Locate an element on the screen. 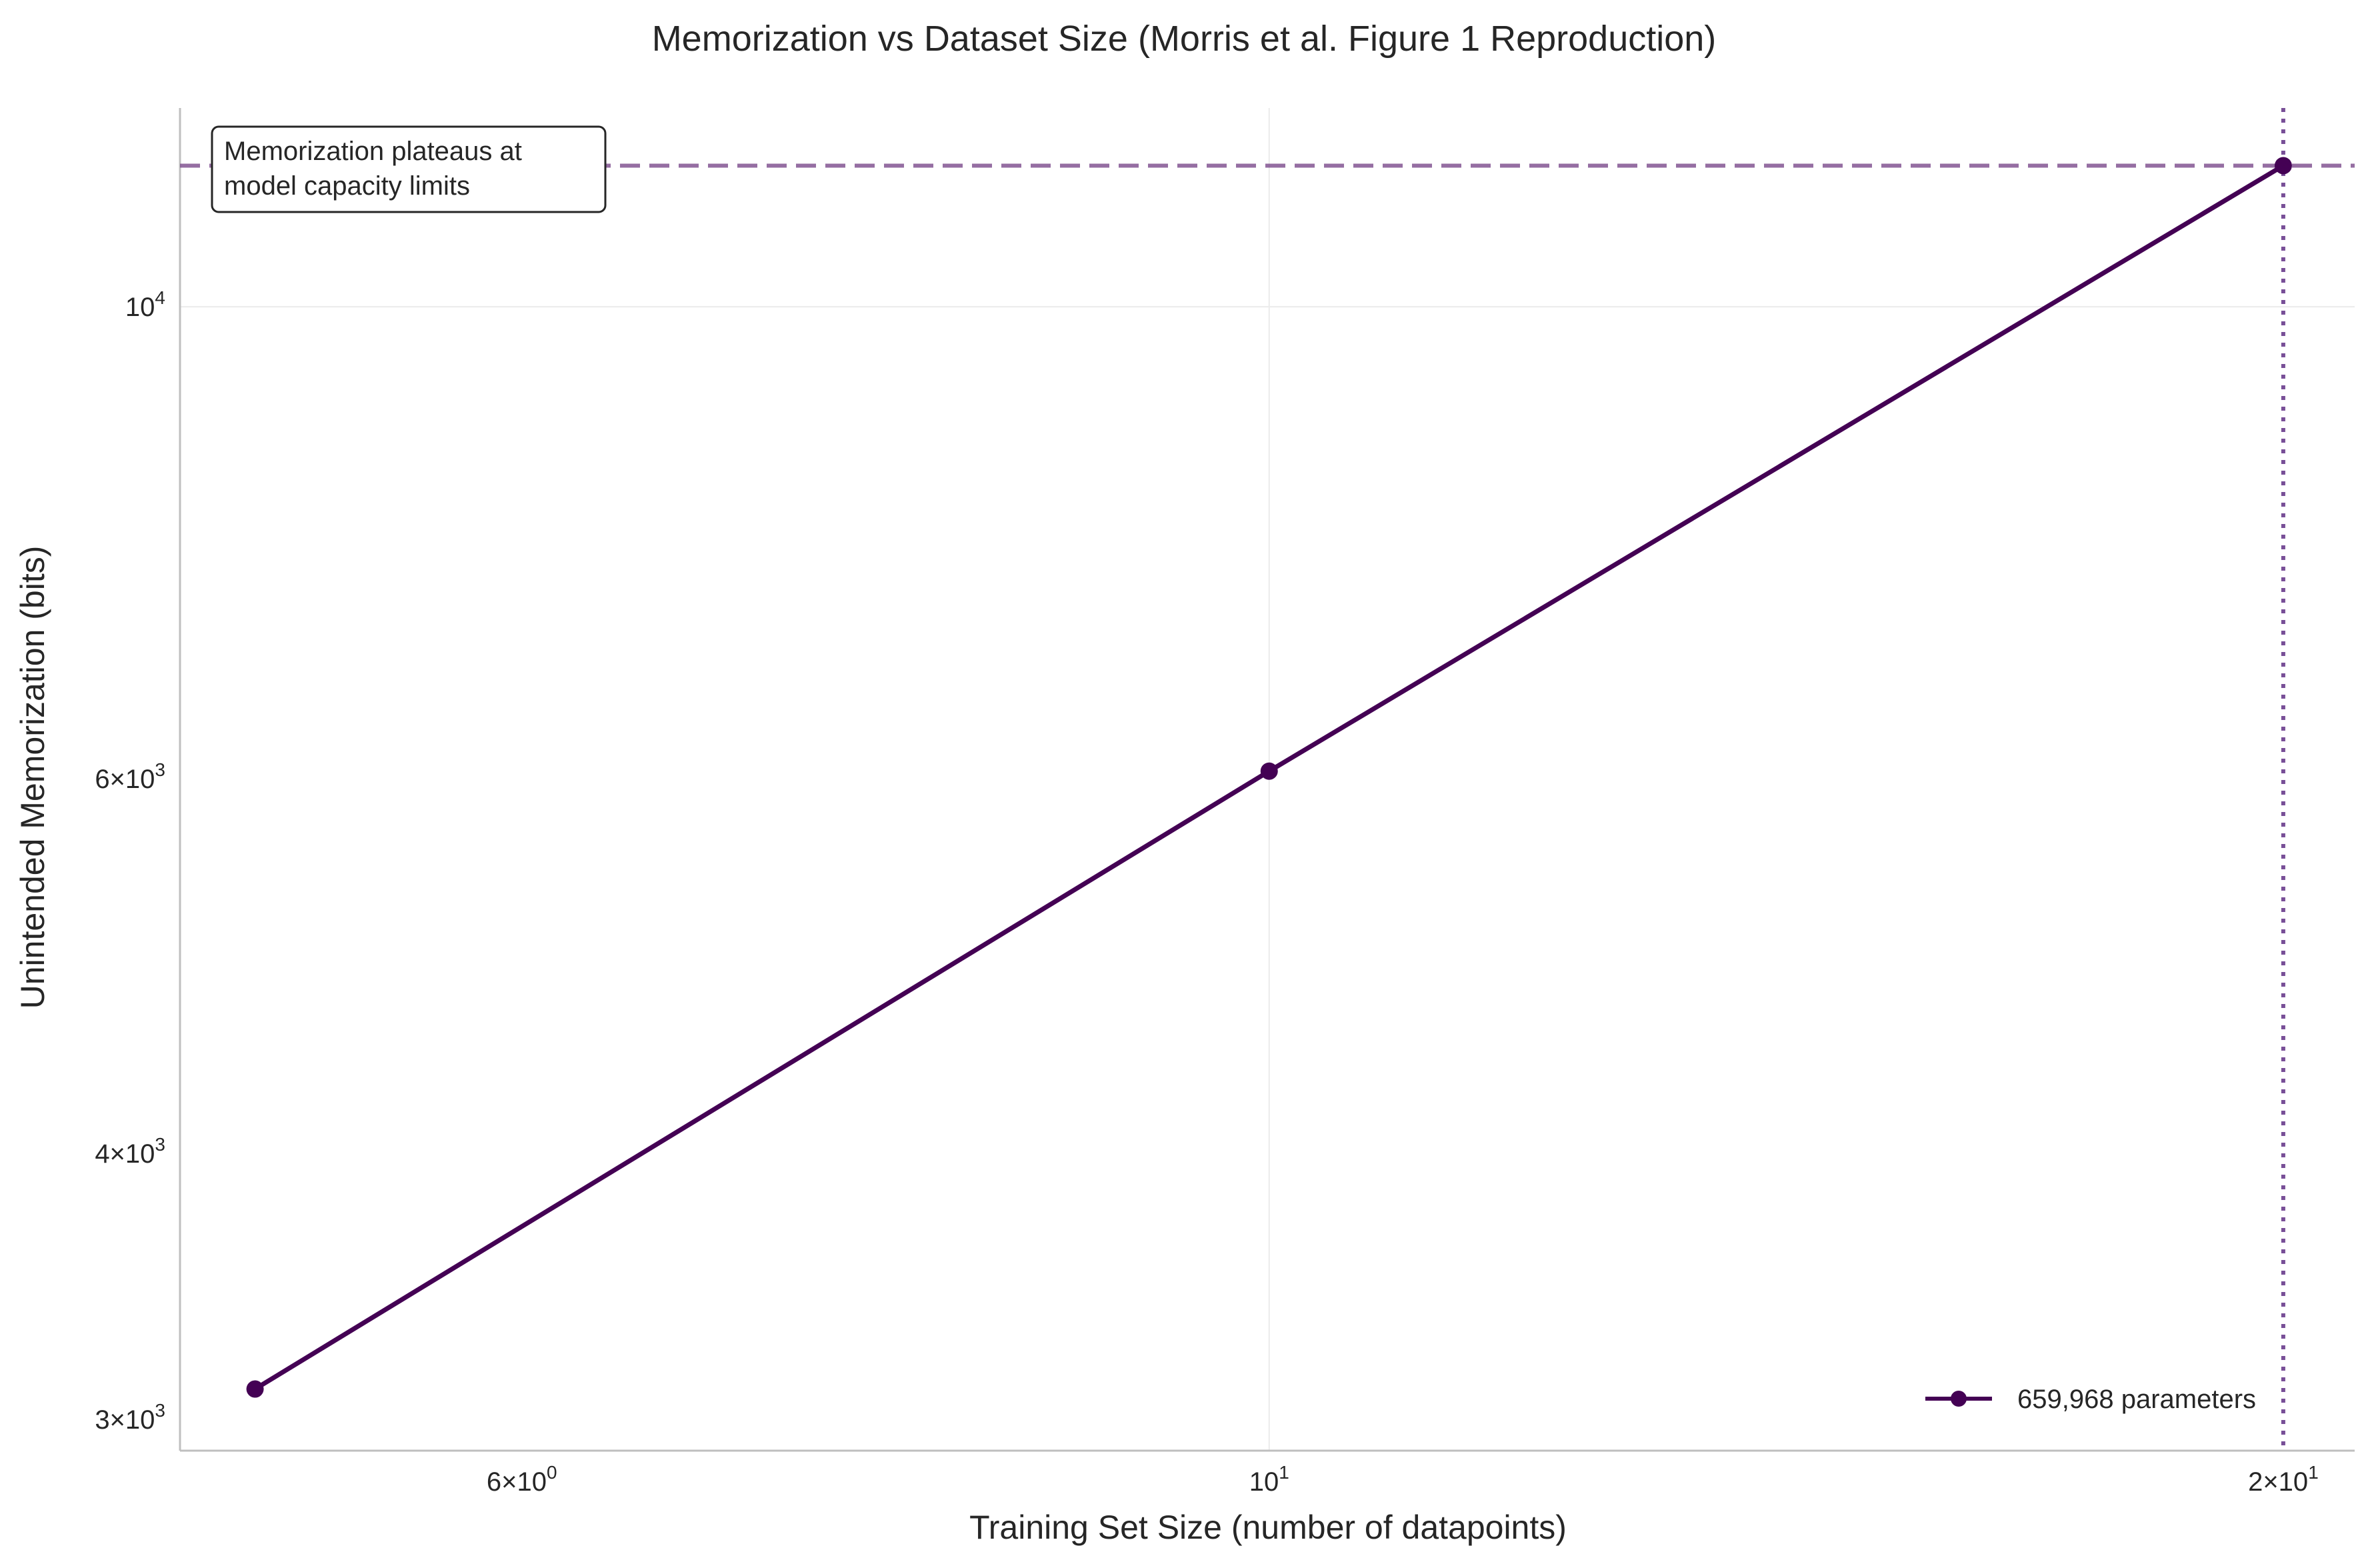  x-tick-label: 6×100 is located at coordinates (522, 1479).